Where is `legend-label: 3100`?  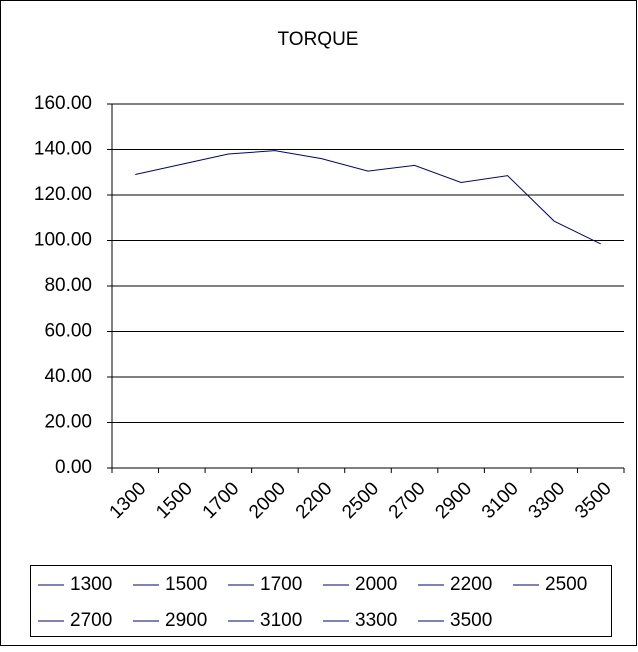
legend-label: 3100 is located at coordinates (281, 620).